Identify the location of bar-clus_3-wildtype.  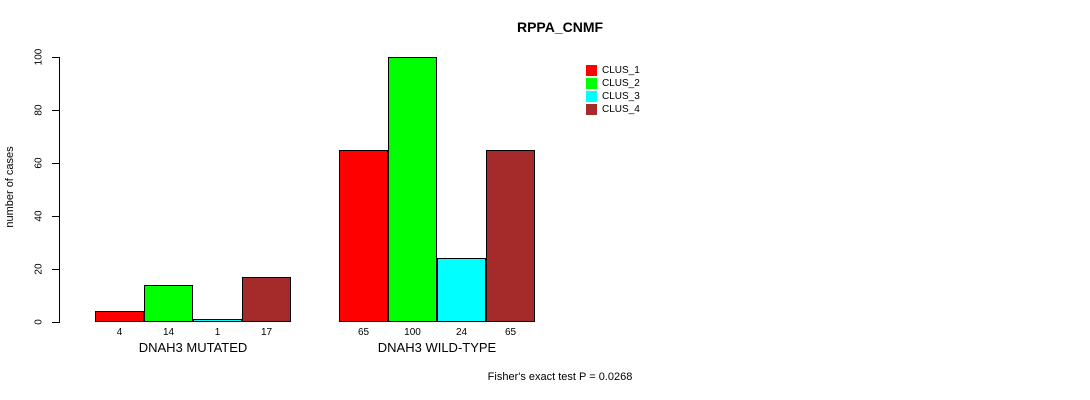
(461, 290).